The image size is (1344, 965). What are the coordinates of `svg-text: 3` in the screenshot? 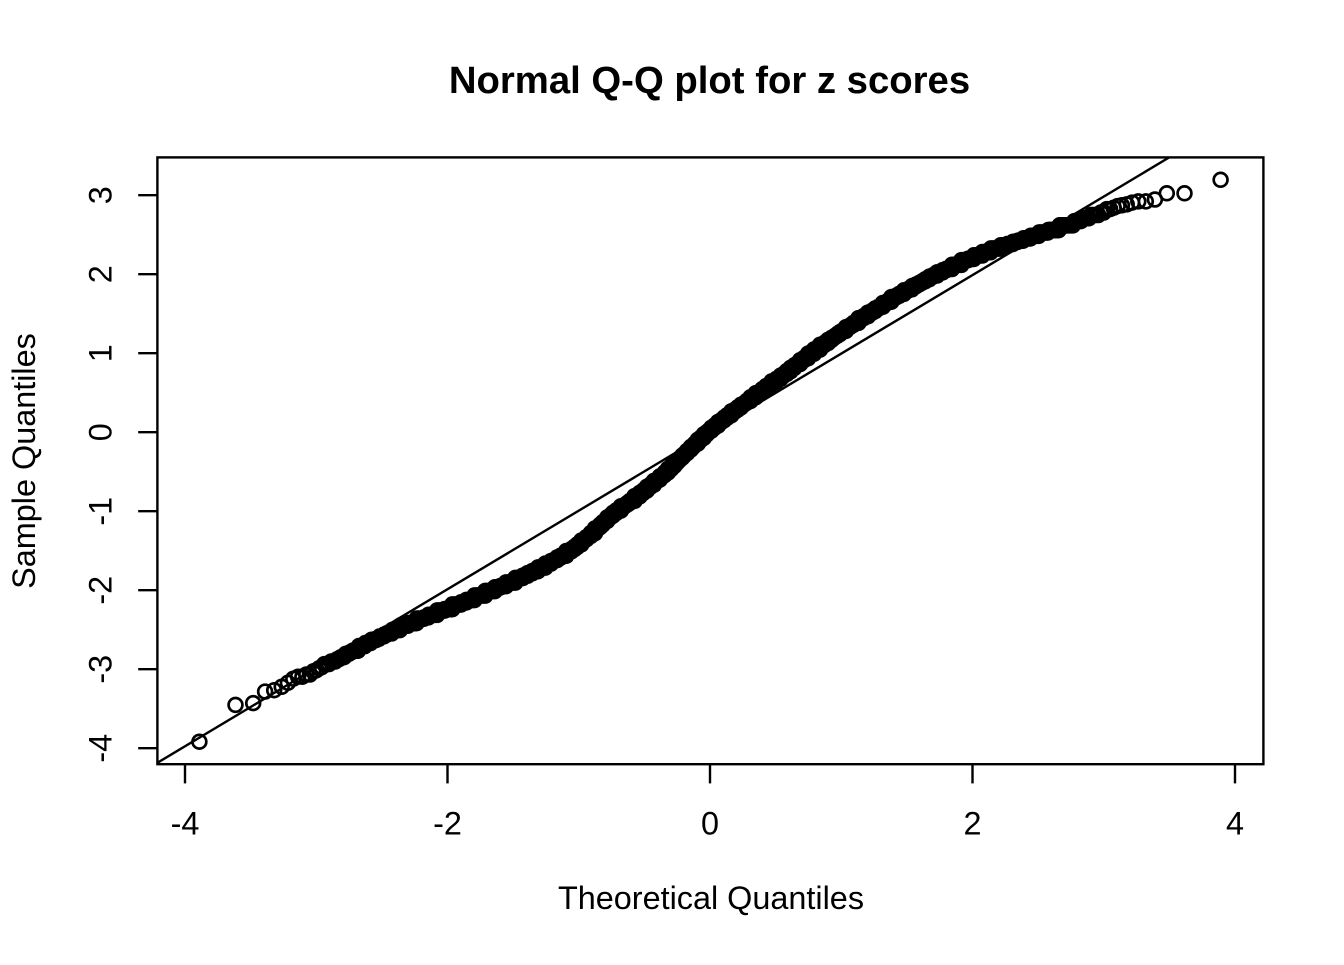 It's located at (100, 195).